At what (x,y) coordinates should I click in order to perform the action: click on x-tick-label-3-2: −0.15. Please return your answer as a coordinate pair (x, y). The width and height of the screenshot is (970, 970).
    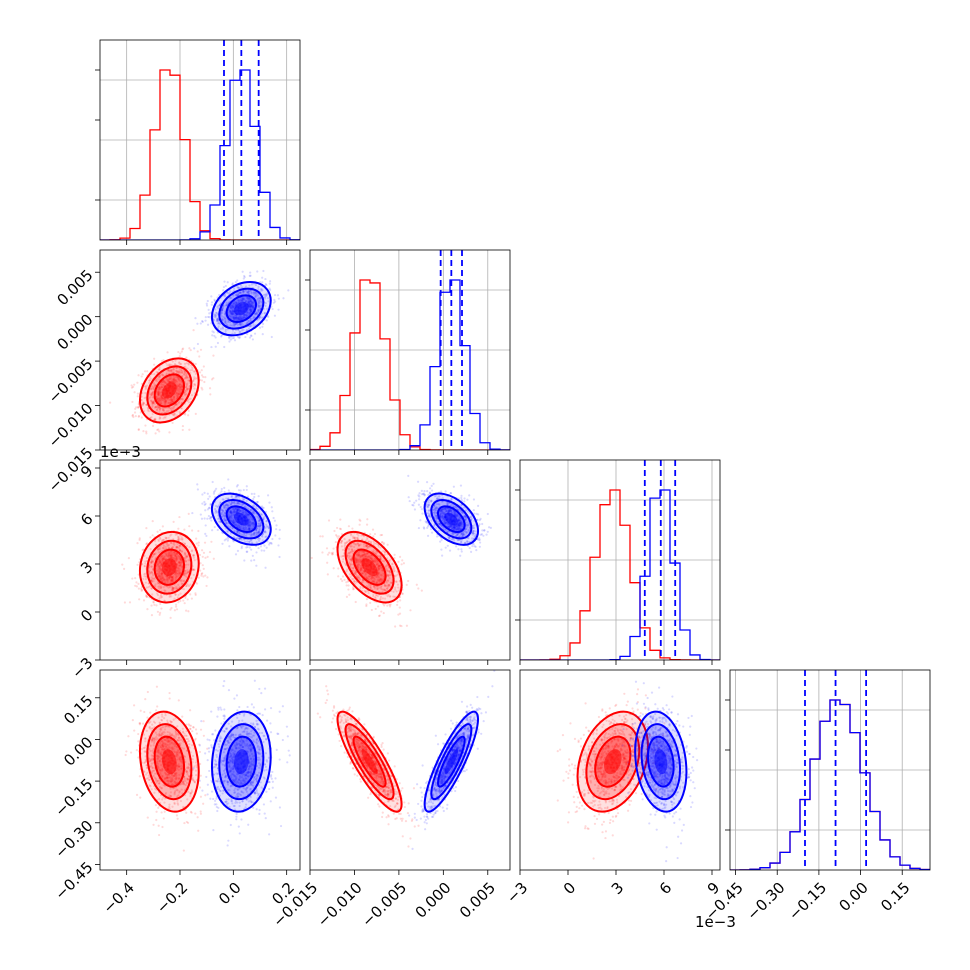
    Looking at the image, I should click on (807, 901).